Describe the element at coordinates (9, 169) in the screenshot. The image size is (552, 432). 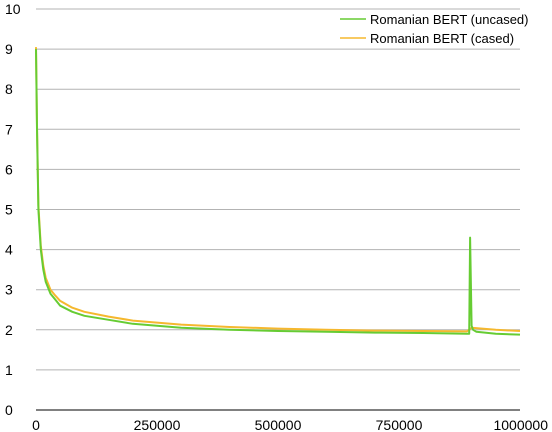
I see `y-tick-label: 6` at that location.